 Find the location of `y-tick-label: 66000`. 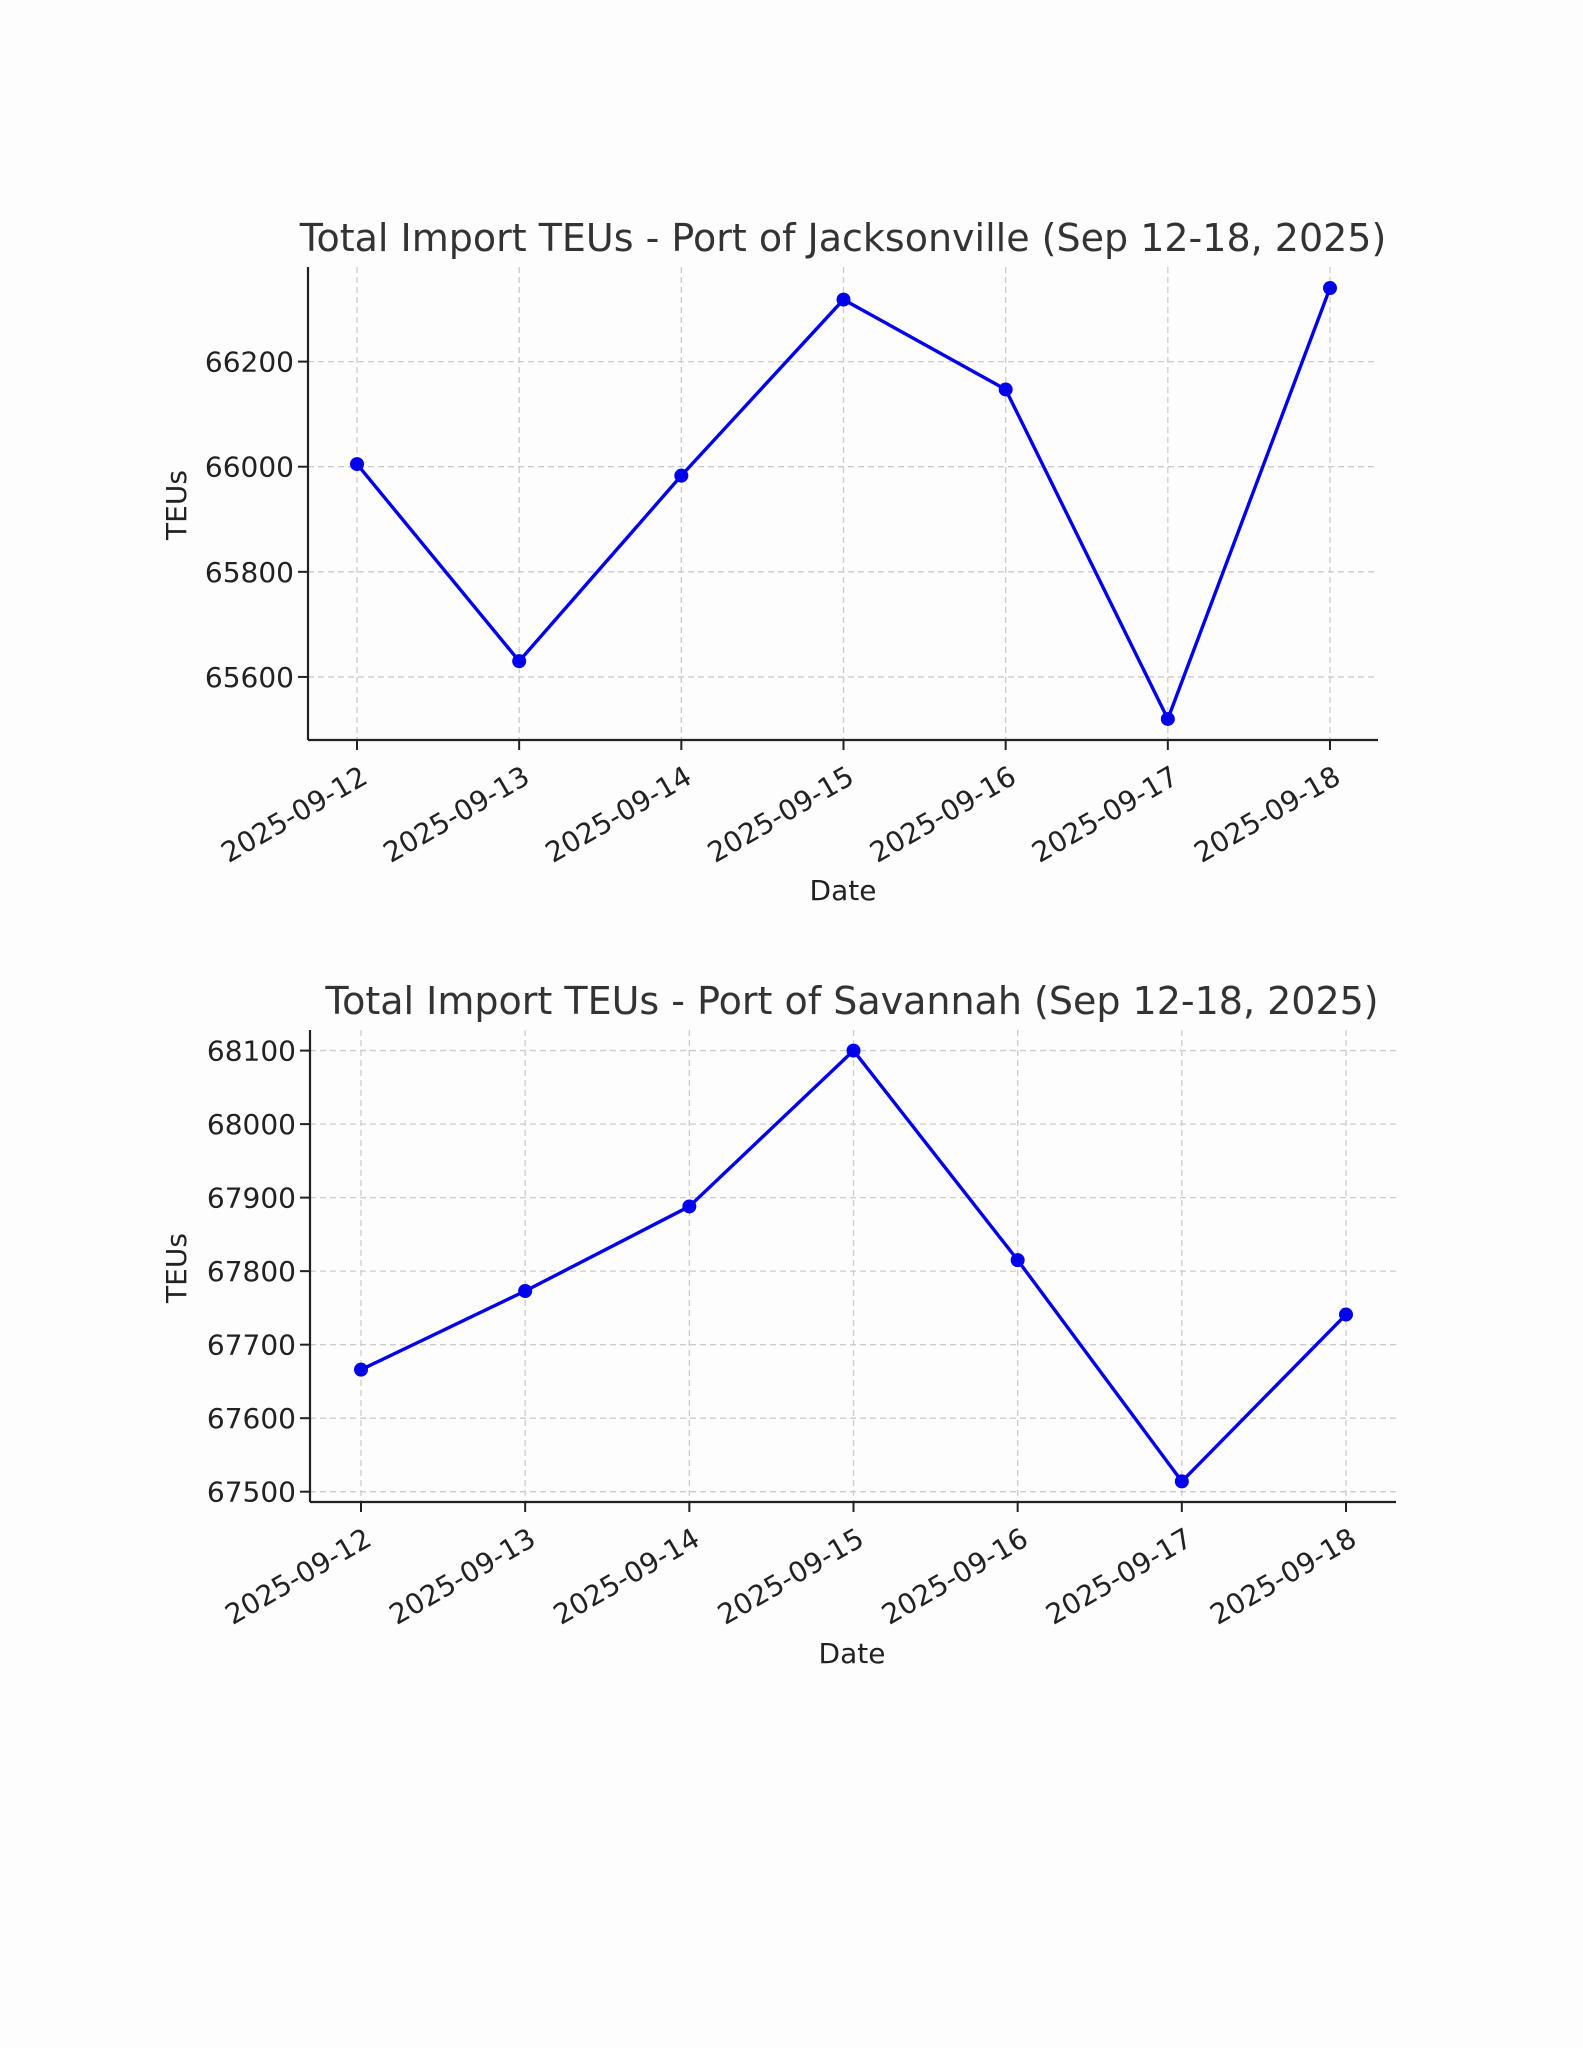

y-tick-label: 66000 is located at coordinates (249, 467).